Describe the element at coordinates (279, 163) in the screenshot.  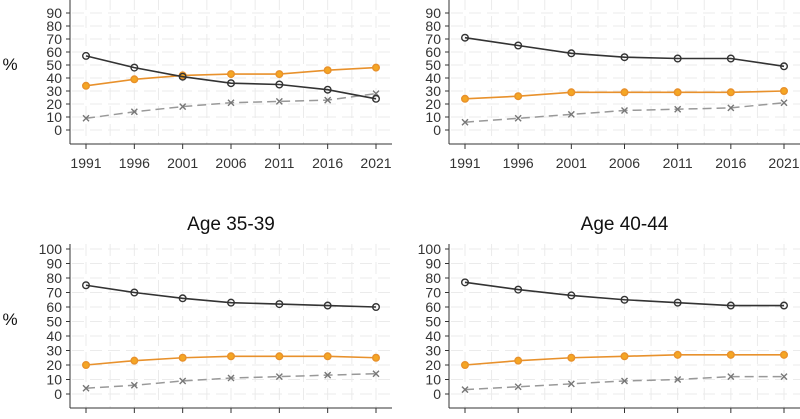
I see `x-tick-label: 2011` at that location.